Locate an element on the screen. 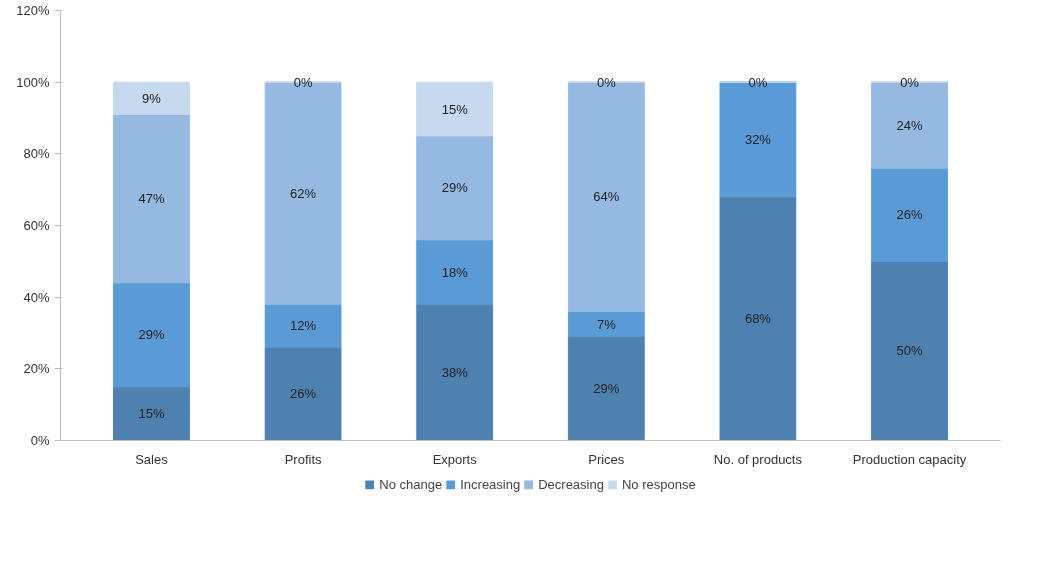 This screenshot has width=1042, height=566. y-tick-label: 20% is located at coordinates (36, 369).